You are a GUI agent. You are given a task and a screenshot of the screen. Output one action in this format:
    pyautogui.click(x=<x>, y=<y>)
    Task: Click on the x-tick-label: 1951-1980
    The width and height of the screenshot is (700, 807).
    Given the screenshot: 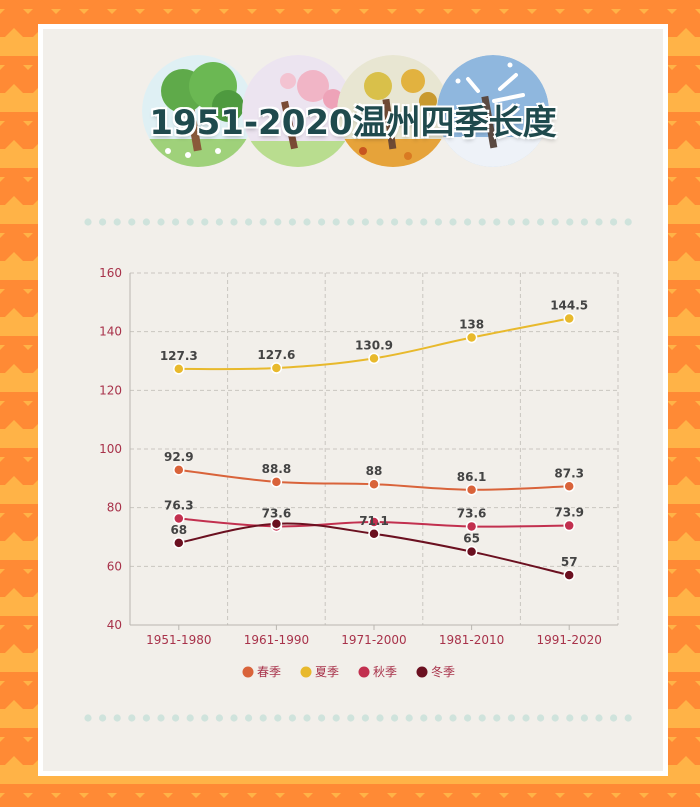 What is the action you would take?
    pyautogui.click(x=178, y=640)
    